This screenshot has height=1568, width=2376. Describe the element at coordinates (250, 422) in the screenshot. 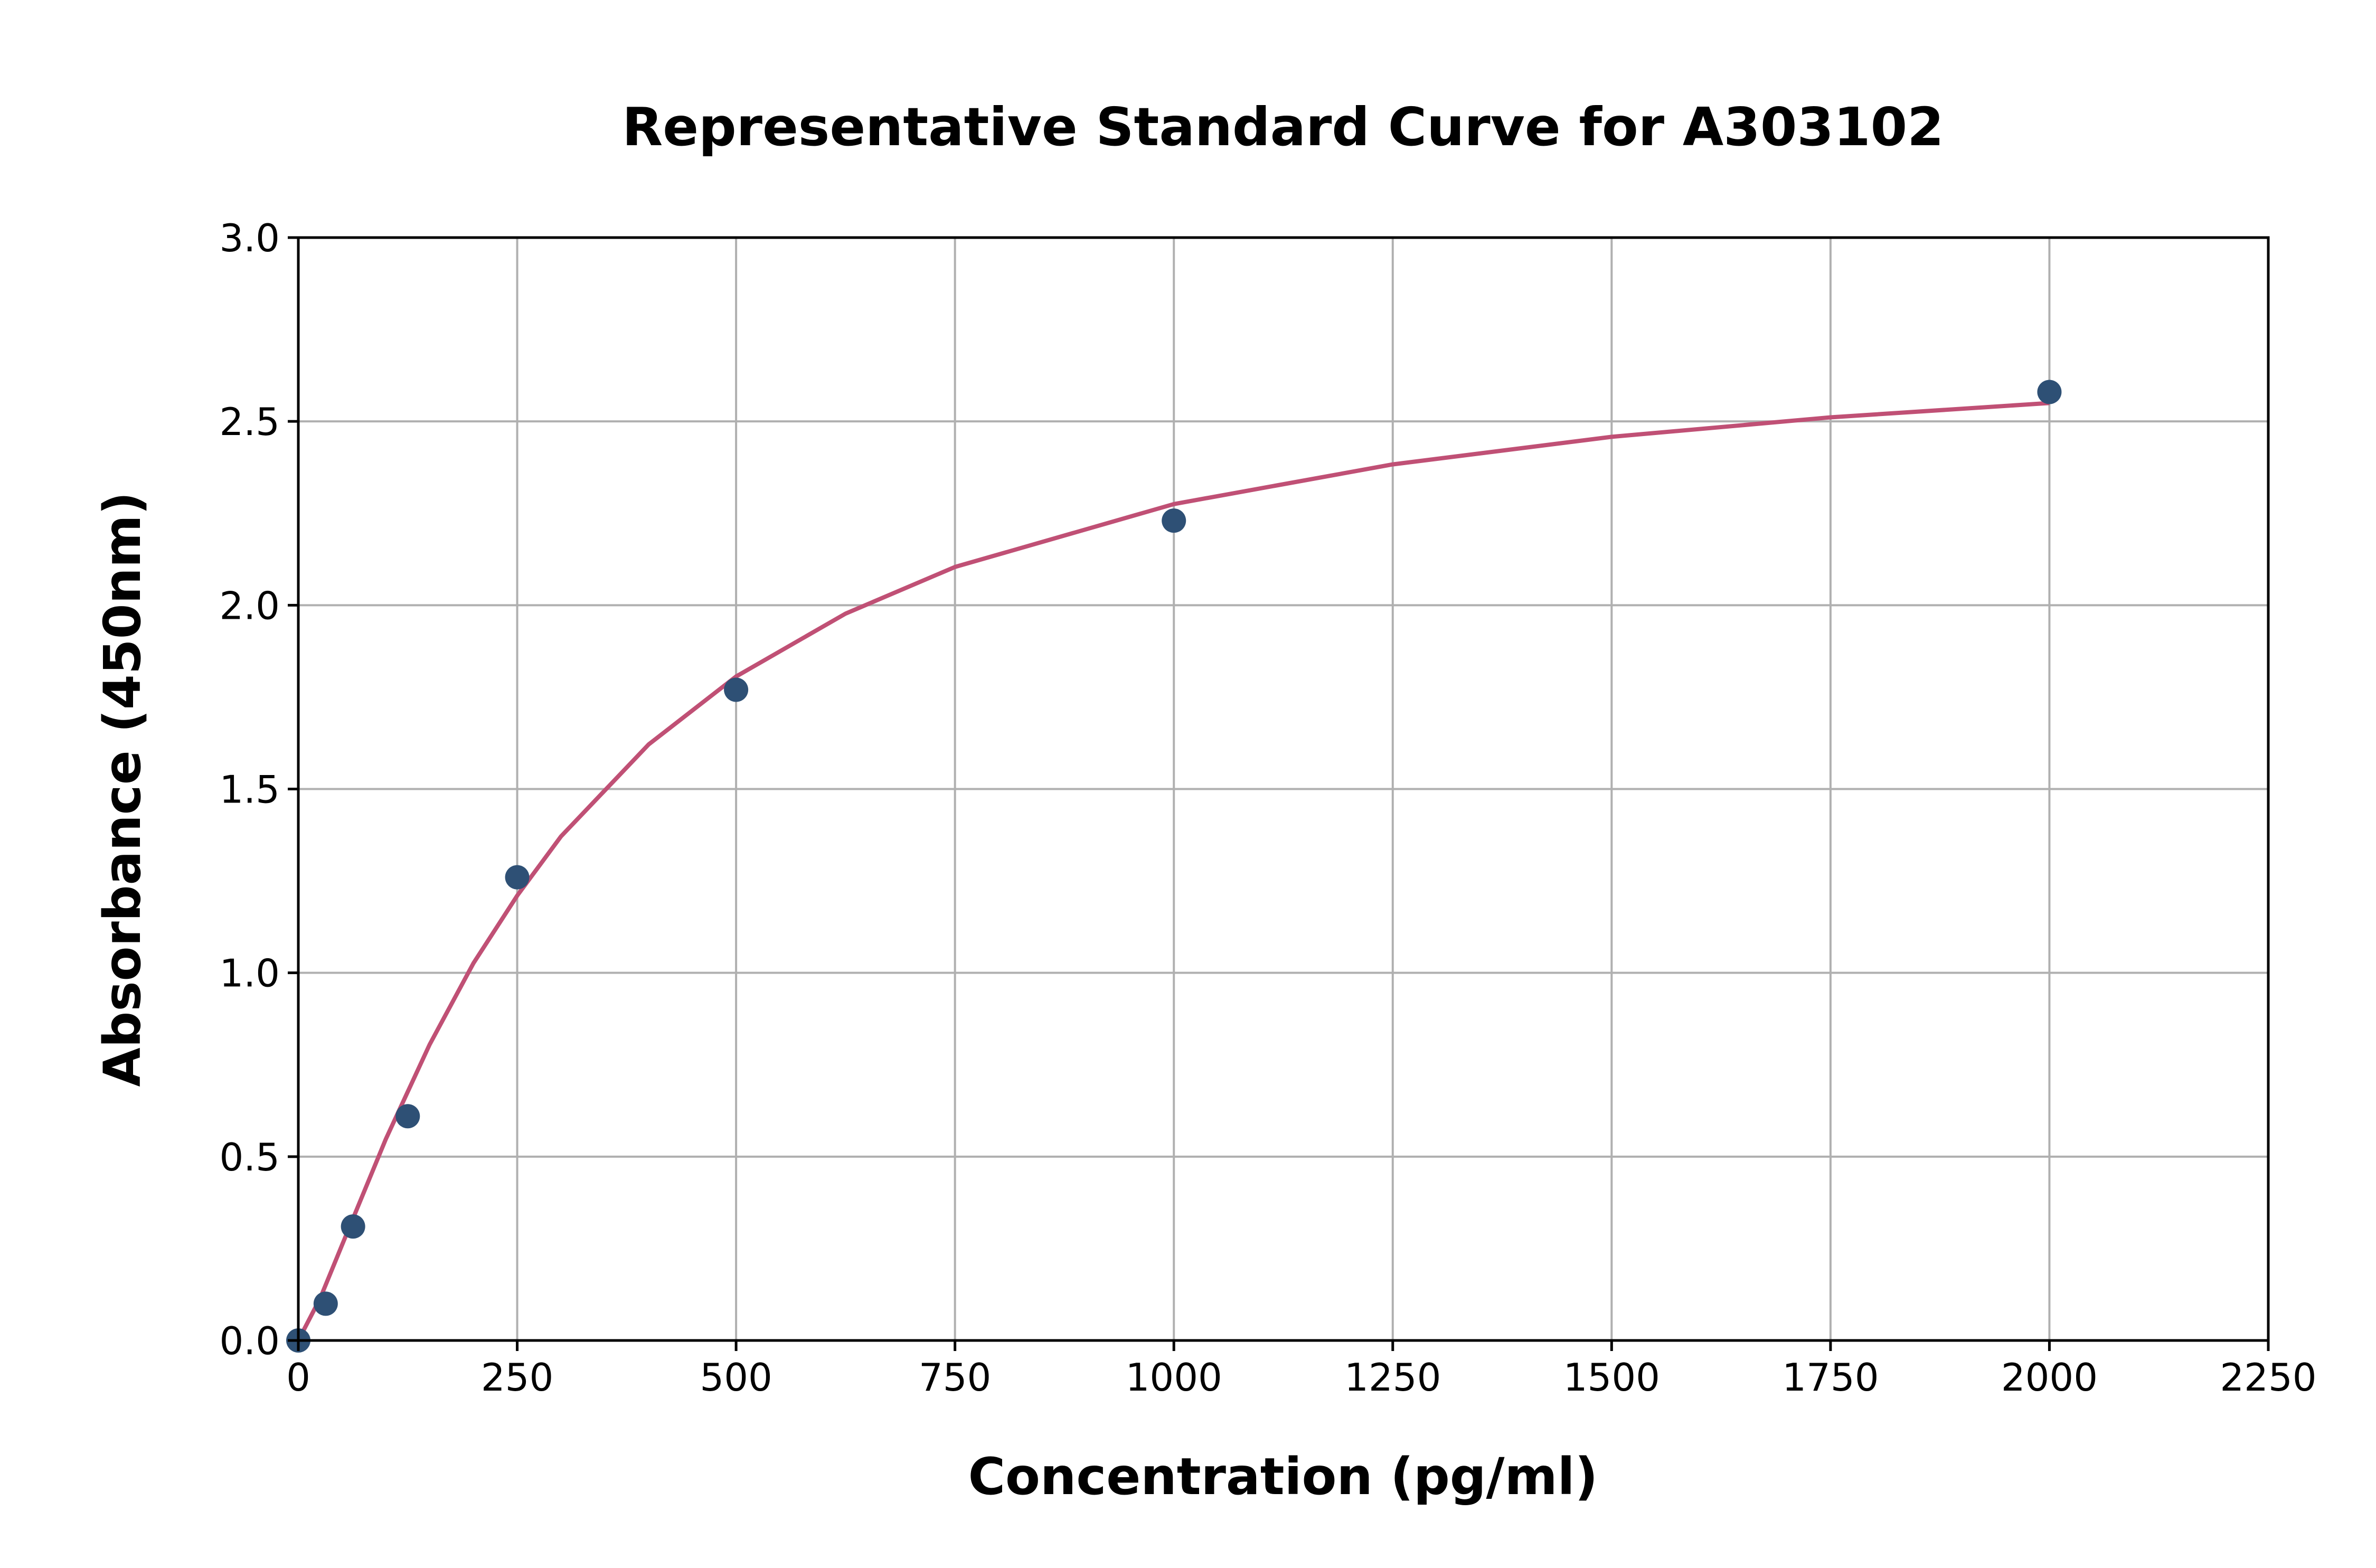

I see `y-tick-label: 2.5` at that location.